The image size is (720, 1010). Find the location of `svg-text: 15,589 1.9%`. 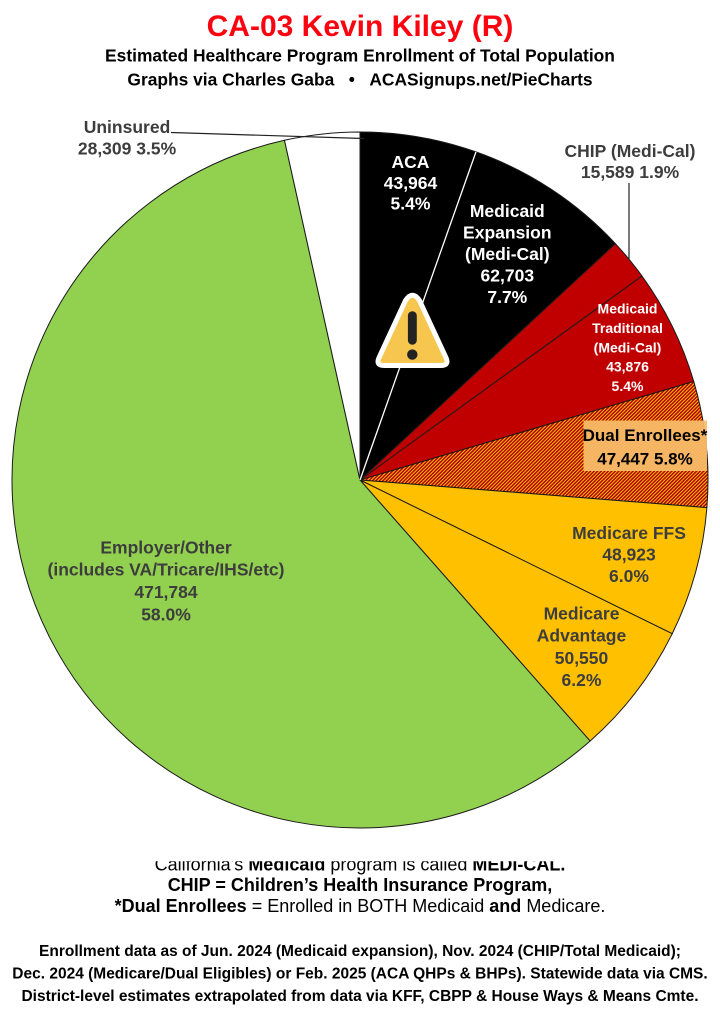

svg-text: 15,589 1.9% is located at coordinates (630, 172).